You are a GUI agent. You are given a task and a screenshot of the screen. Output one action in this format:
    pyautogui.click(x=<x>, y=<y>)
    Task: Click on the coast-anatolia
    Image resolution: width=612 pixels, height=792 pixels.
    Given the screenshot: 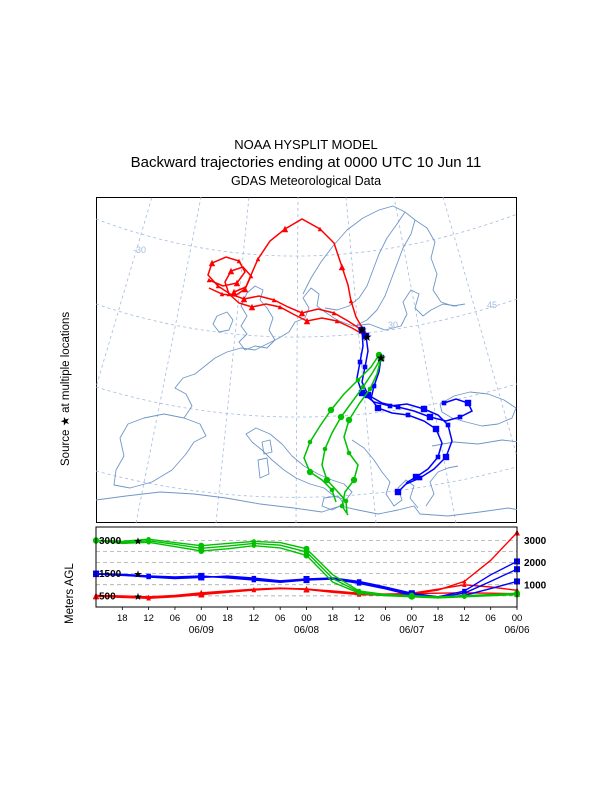 What is the action you would take?
    pyautogui.click(x=474, y=443)
    